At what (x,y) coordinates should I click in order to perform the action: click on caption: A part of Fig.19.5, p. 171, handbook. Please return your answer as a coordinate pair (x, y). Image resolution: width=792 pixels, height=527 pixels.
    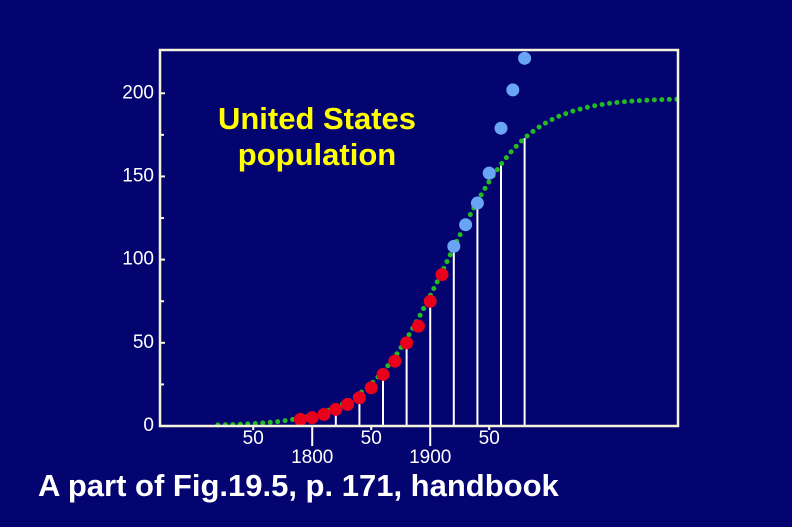
    Looking at the image, I should click on (299, 485).